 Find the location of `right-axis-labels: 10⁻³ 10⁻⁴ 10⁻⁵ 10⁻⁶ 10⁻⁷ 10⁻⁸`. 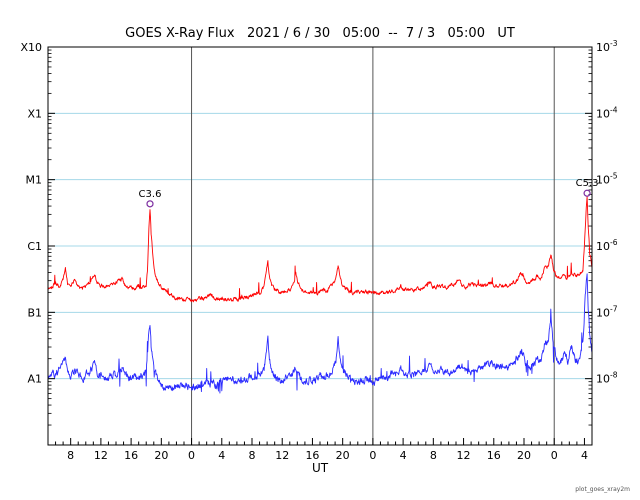

right-axis-labels: 10⁻³ 10⁻⁴ 10⁻⁵ 10⁻⁶ 10⁻⁷ 10⁻⁸ is located at coordinates (607, 212).